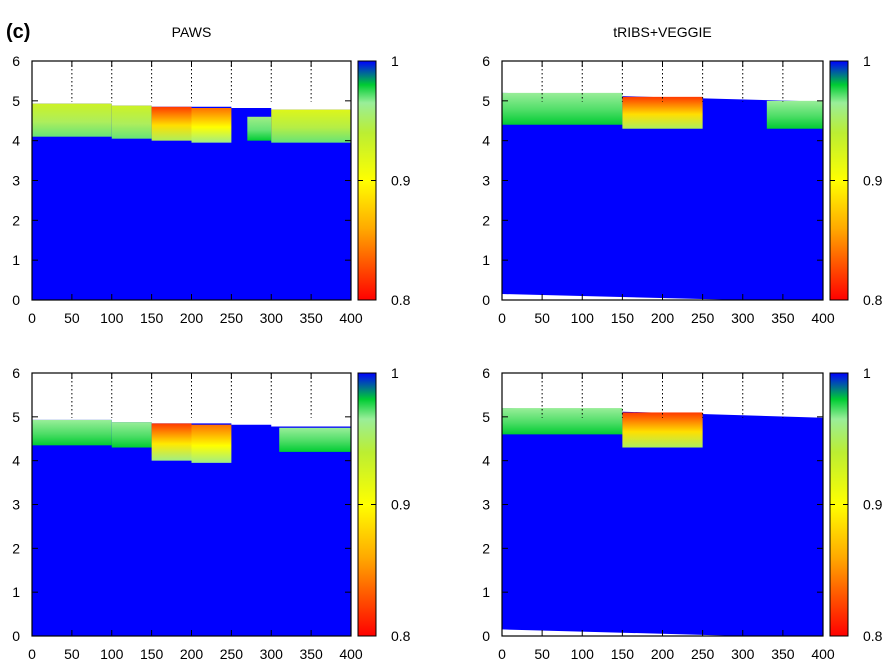 This screenshot has width=895, height=664. What do you see at coordinates (192, 32) in the screenshot?
I see `panel-title: PAWS` at bounding box center [192, 32].